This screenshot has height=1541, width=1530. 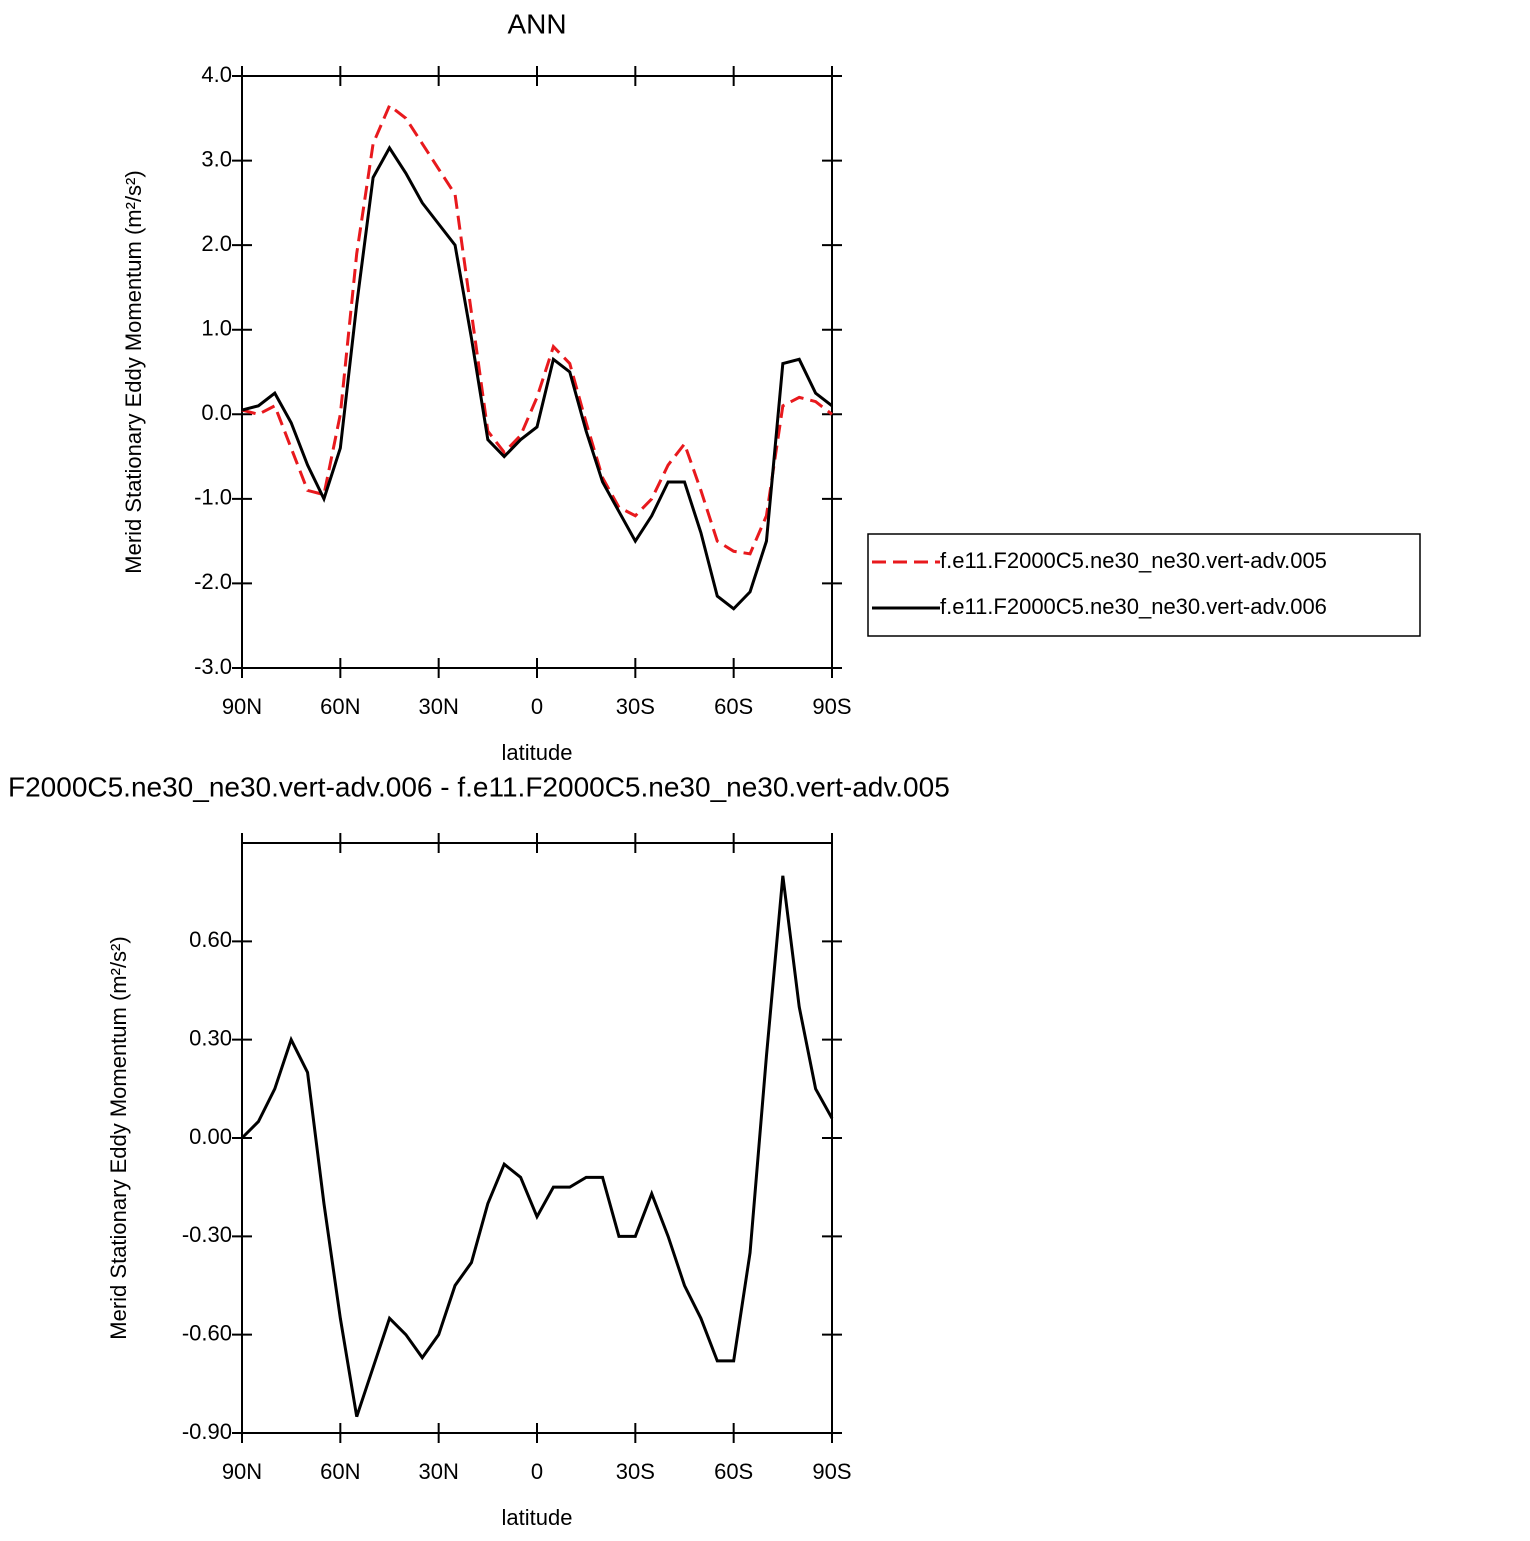 What do you see at coordinates (207, 1431) in the screenshot?
I see `y-tick-label: -0.90` at bounding box center [207, 1431].